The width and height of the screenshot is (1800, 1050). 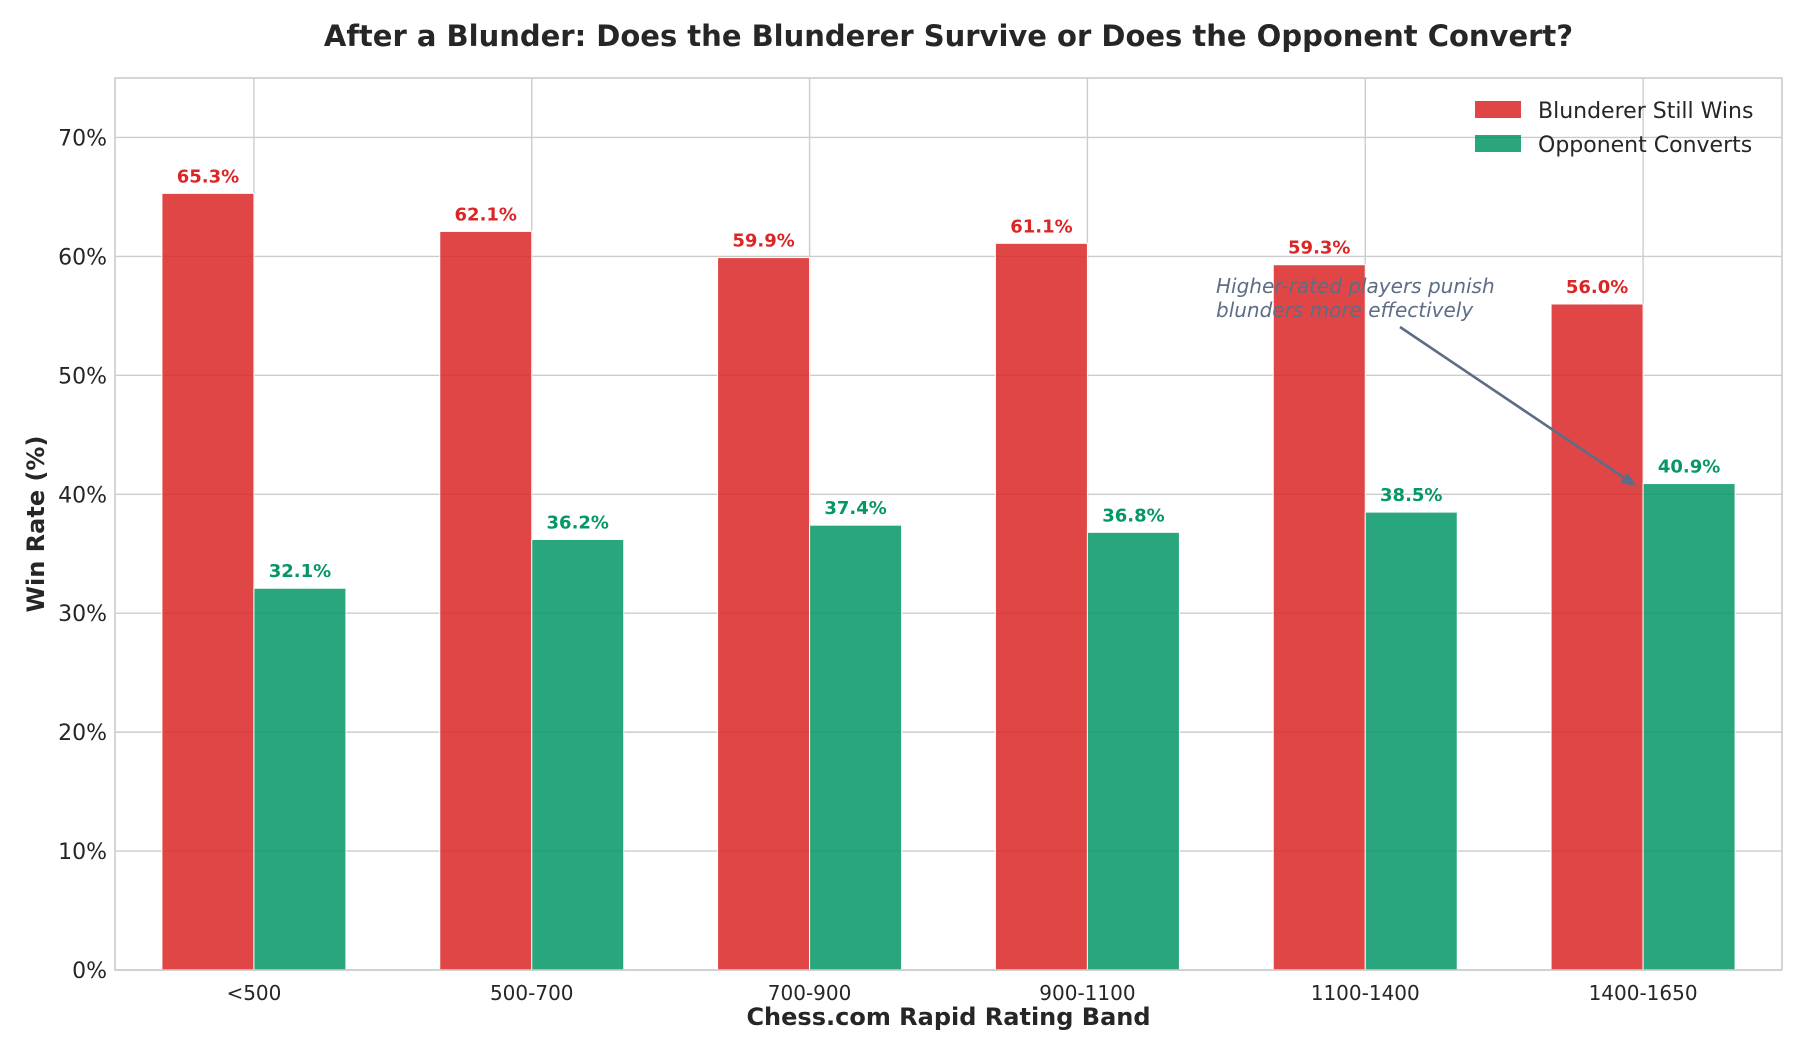 What do you see at coordinates (1645, 145) in the screenshot?
I see `legend-label-opponent-converts: Opponent Converts` at bounding box center [1645, 145].